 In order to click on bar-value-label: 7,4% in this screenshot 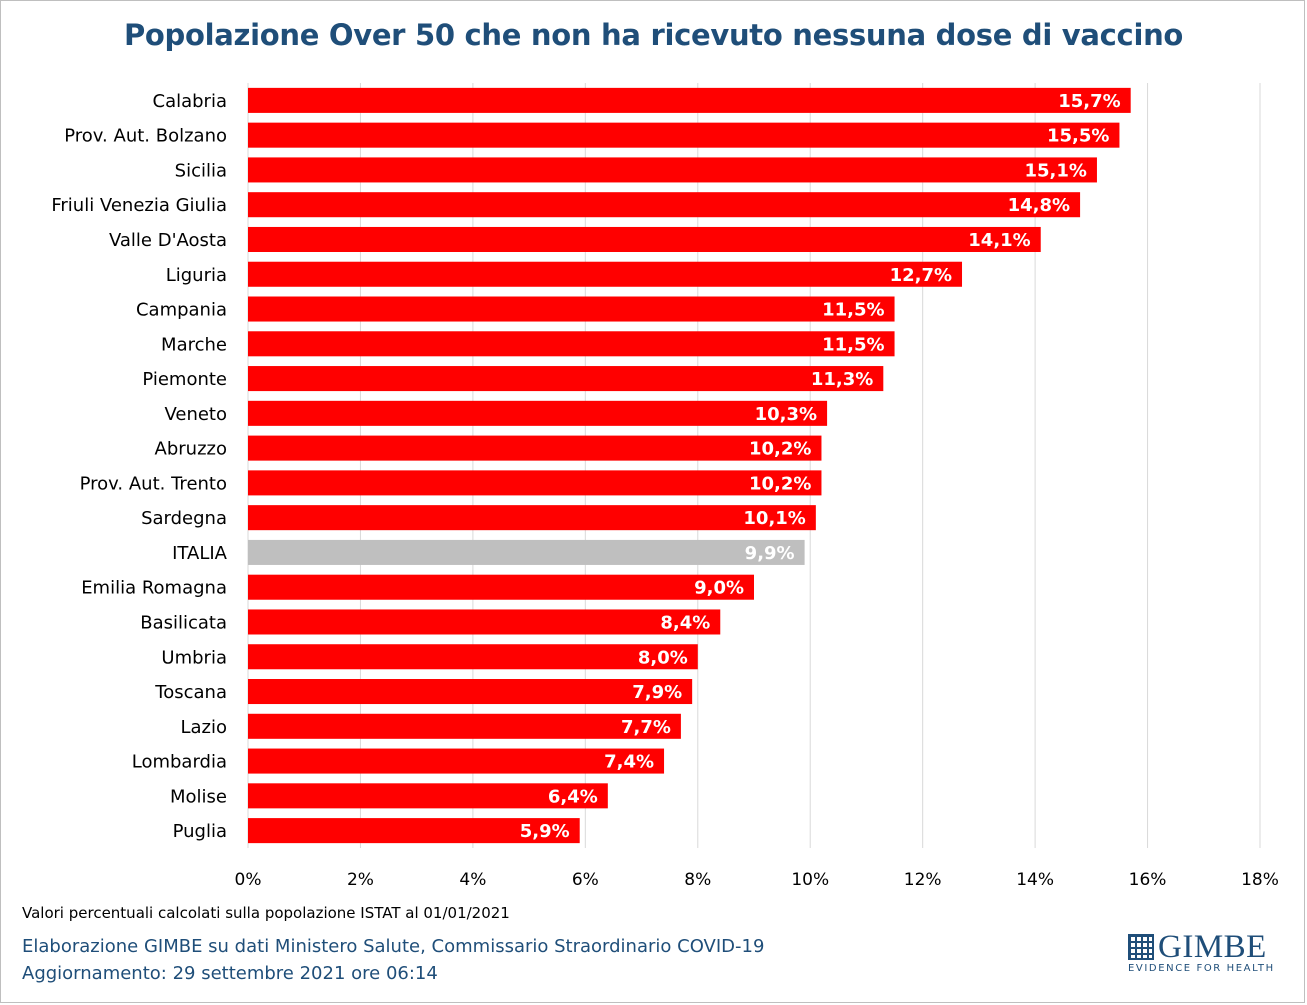, I will do `click(629, 762)`.